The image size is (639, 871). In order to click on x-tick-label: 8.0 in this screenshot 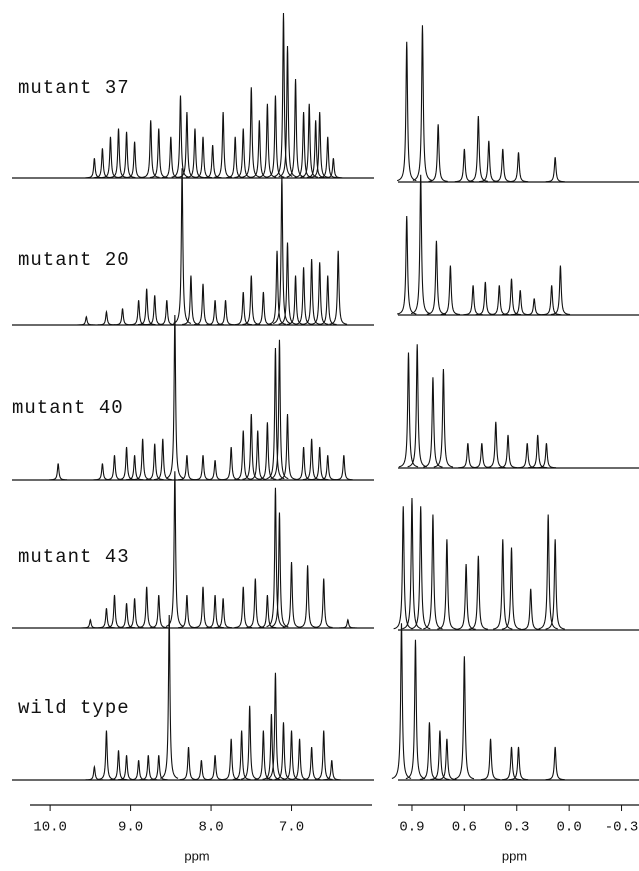, I will do `click(210, 828)`.